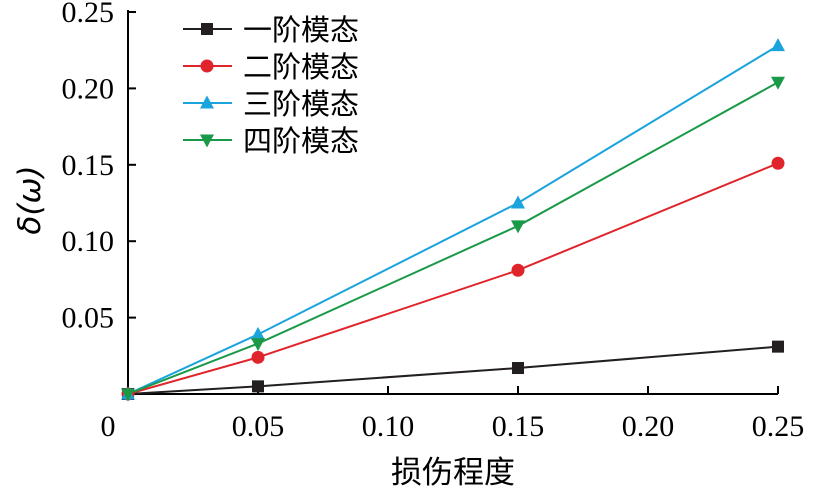 Image resolution: width=813 pixels, height=492 pixels. What do you see at coordinates (88, 241) in the screenshot?
I see `y-tick-label: 0.10` at bounding box center [88, 241].